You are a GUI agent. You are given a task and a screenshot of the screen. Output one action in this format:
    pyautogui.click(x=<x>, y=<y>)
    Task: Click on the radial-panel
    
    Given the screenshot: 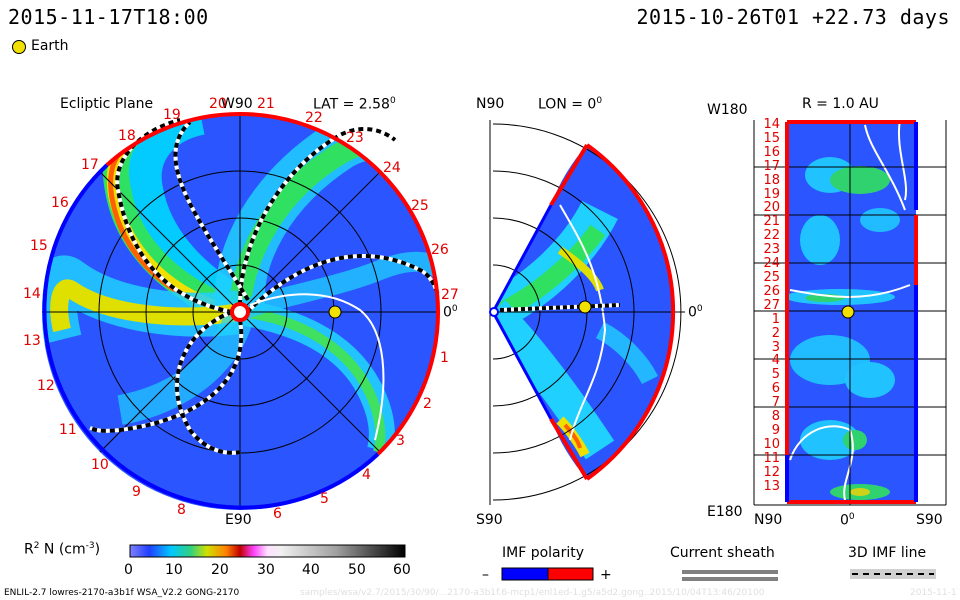 What is the action you would take?
    pyautogui.click(x=850, y=312)
    